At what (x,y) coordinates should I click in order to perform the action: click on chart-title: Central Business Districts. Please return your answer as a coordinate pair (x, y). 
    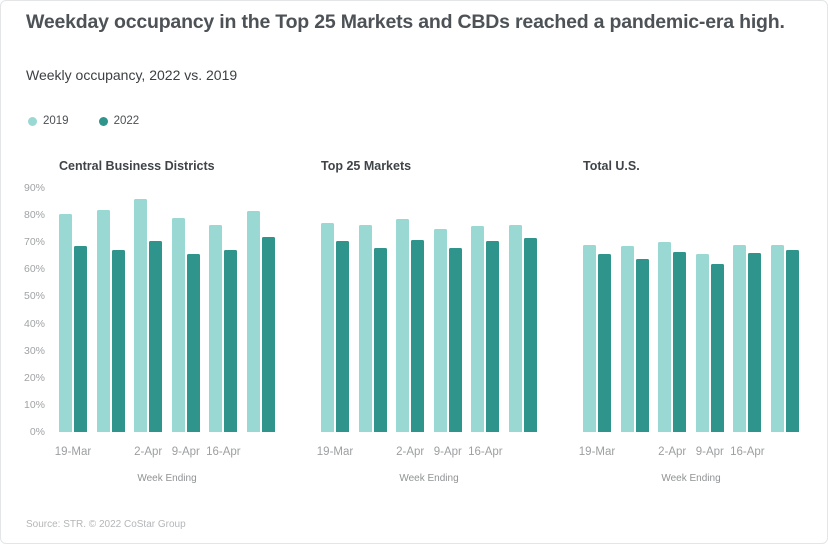
    Looking at the image, I should click on (137, 166).